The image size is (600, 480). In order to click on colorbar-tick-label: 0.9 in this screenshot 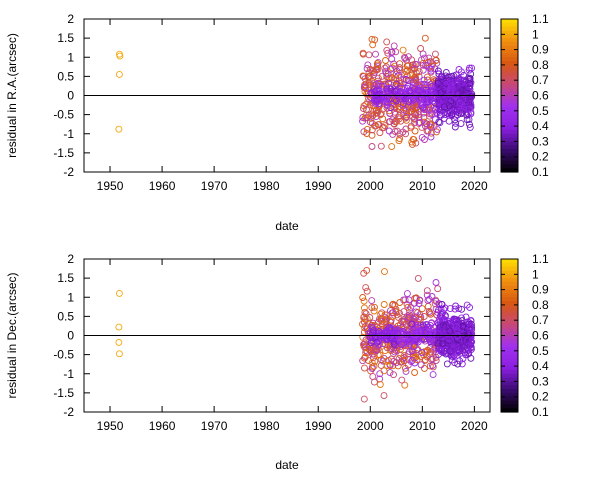, I will do `click(540, 290)`.